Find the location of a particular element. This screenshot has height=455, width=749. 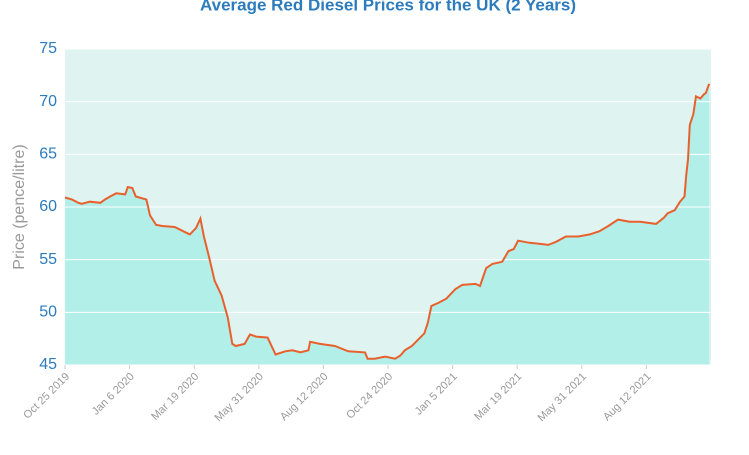

x-tick-label: Aug 12 2021 is located at coordinates (627, 397).